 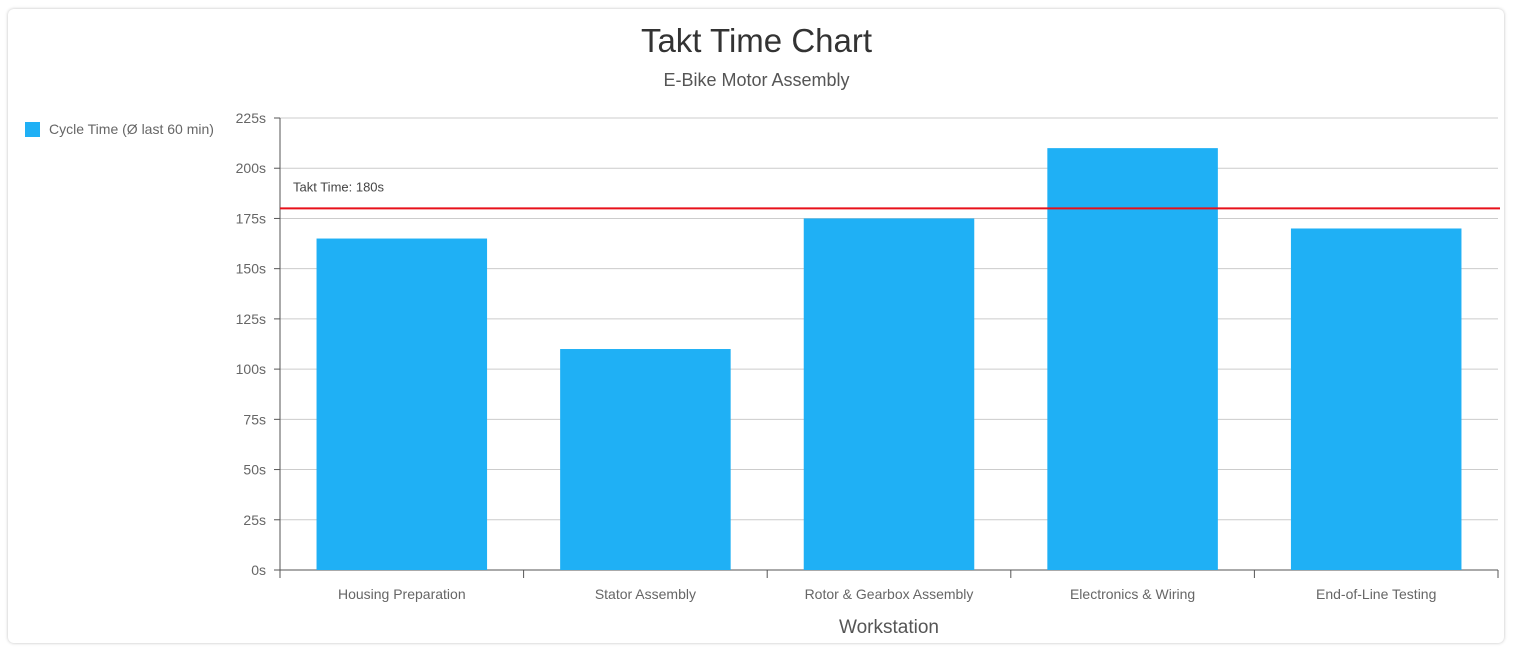 I want to click on y-tick-label: 125s, so click(x=251, y=319).